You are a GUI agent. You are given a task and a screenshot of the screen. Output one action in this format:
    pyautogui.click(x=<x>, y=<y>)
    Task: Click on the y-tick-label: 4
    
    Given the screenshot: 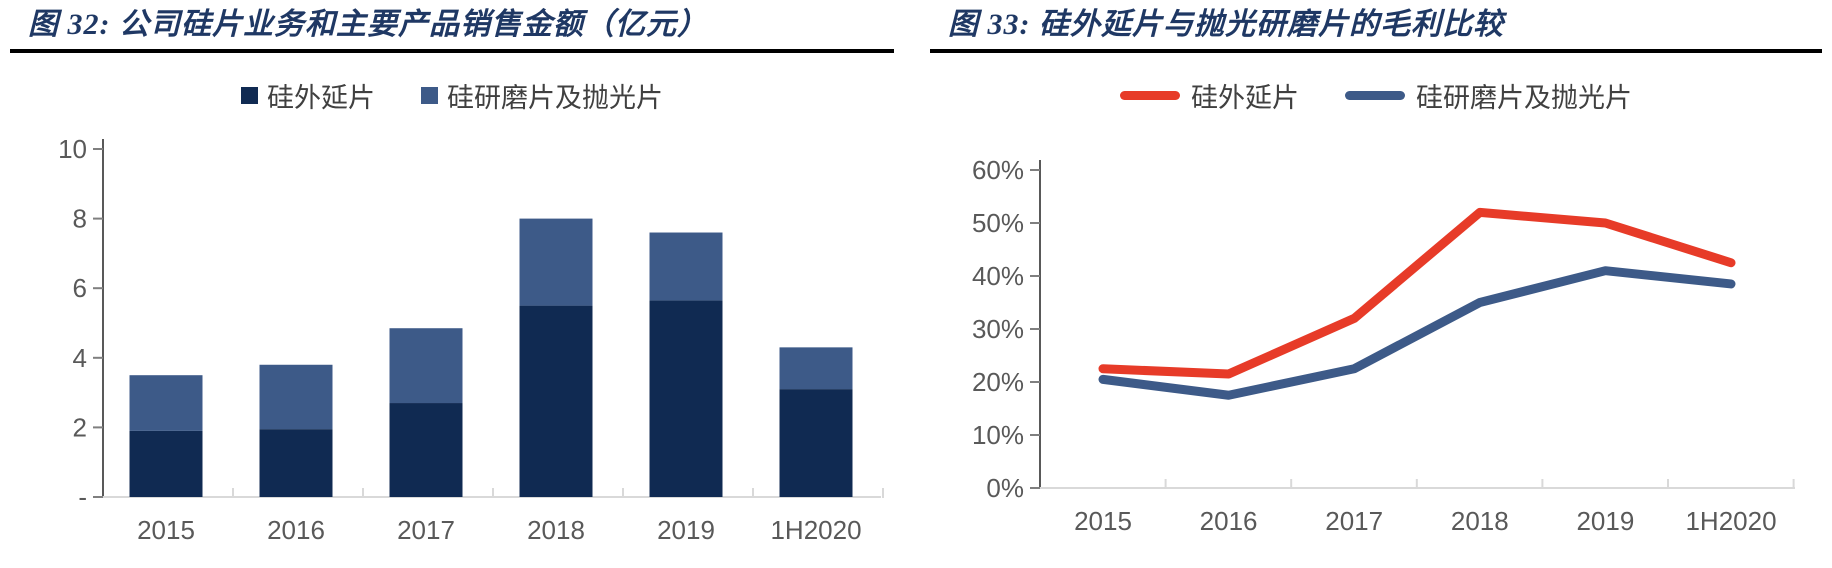 What is the action you would take?
    pyautogui.click(x=80, y=358)
    